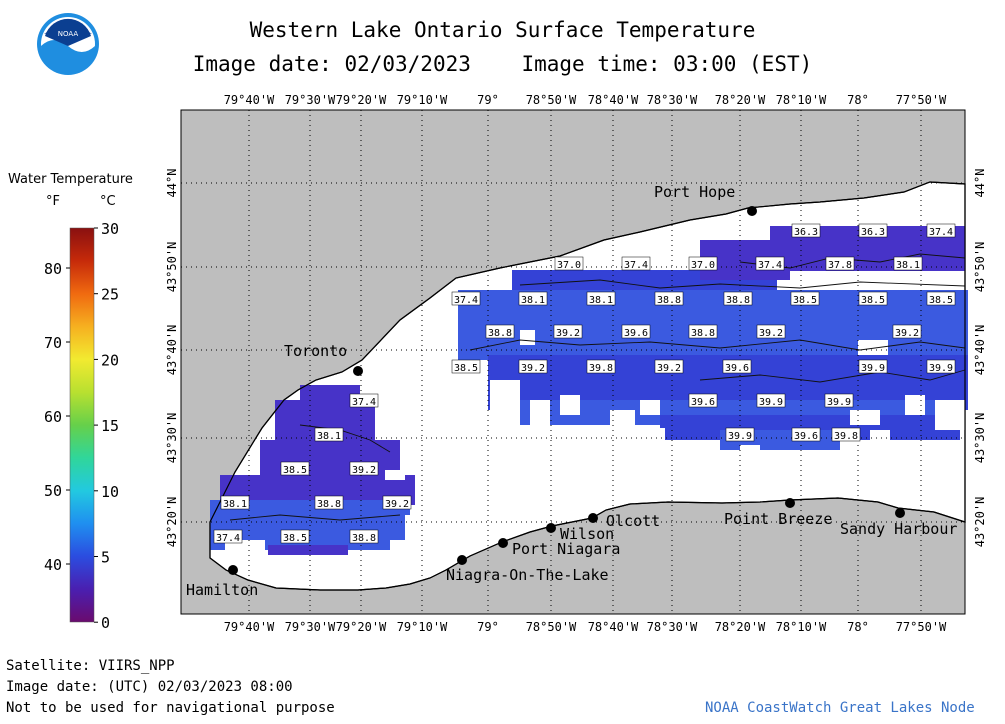 This screenshot has width=1005, height=724. Describe the element at coordinates (898, 529) in the screenshot. I see `place-label: Sandy Harbour` at that location.